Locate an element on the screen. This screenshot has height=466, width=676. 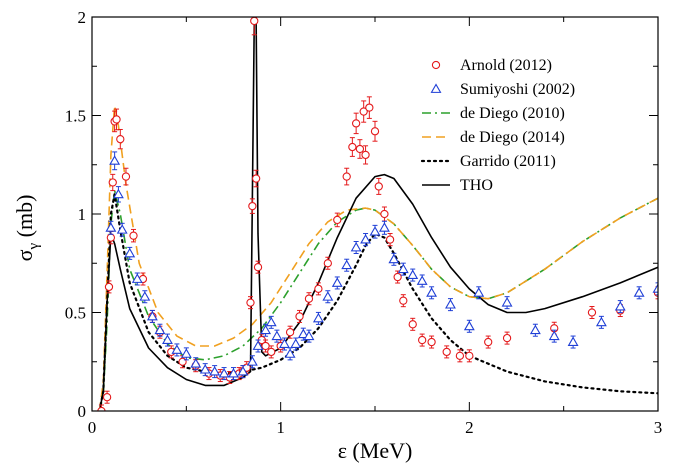
legend-label: Garrido (2011) is located at coordinates (508, 161).